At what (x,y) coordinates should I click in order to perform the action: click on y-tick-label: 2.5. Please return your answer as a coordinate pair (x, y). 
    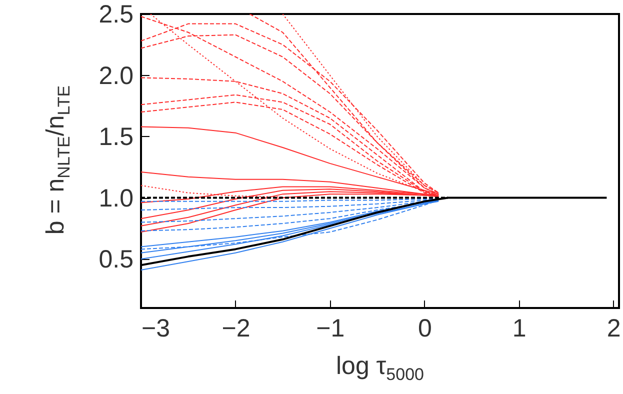
    Looking at the image, I should click on (116, 14).